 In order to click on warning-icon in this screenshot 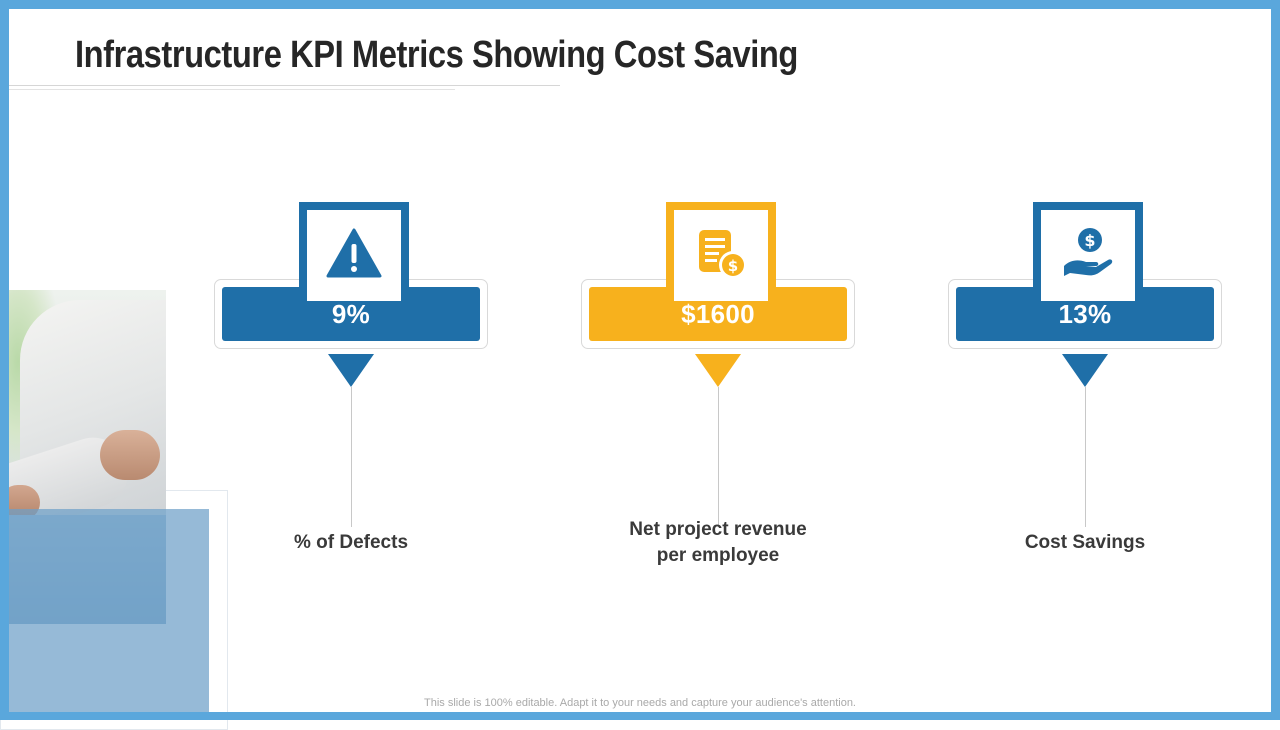, I will do `click(354, 252)`.